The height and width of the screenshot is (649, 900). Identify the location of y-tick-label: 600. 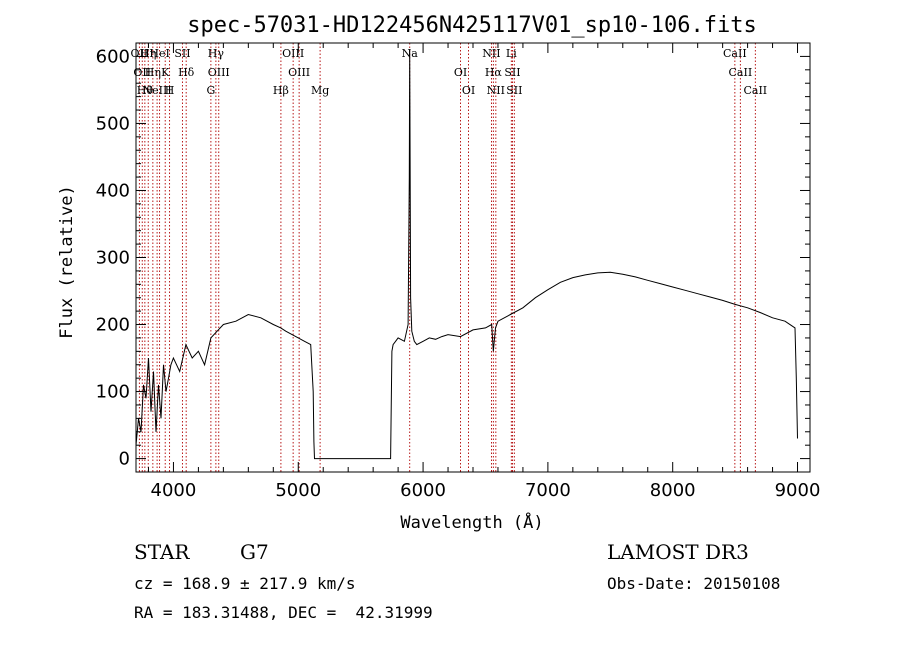
(113, 56).